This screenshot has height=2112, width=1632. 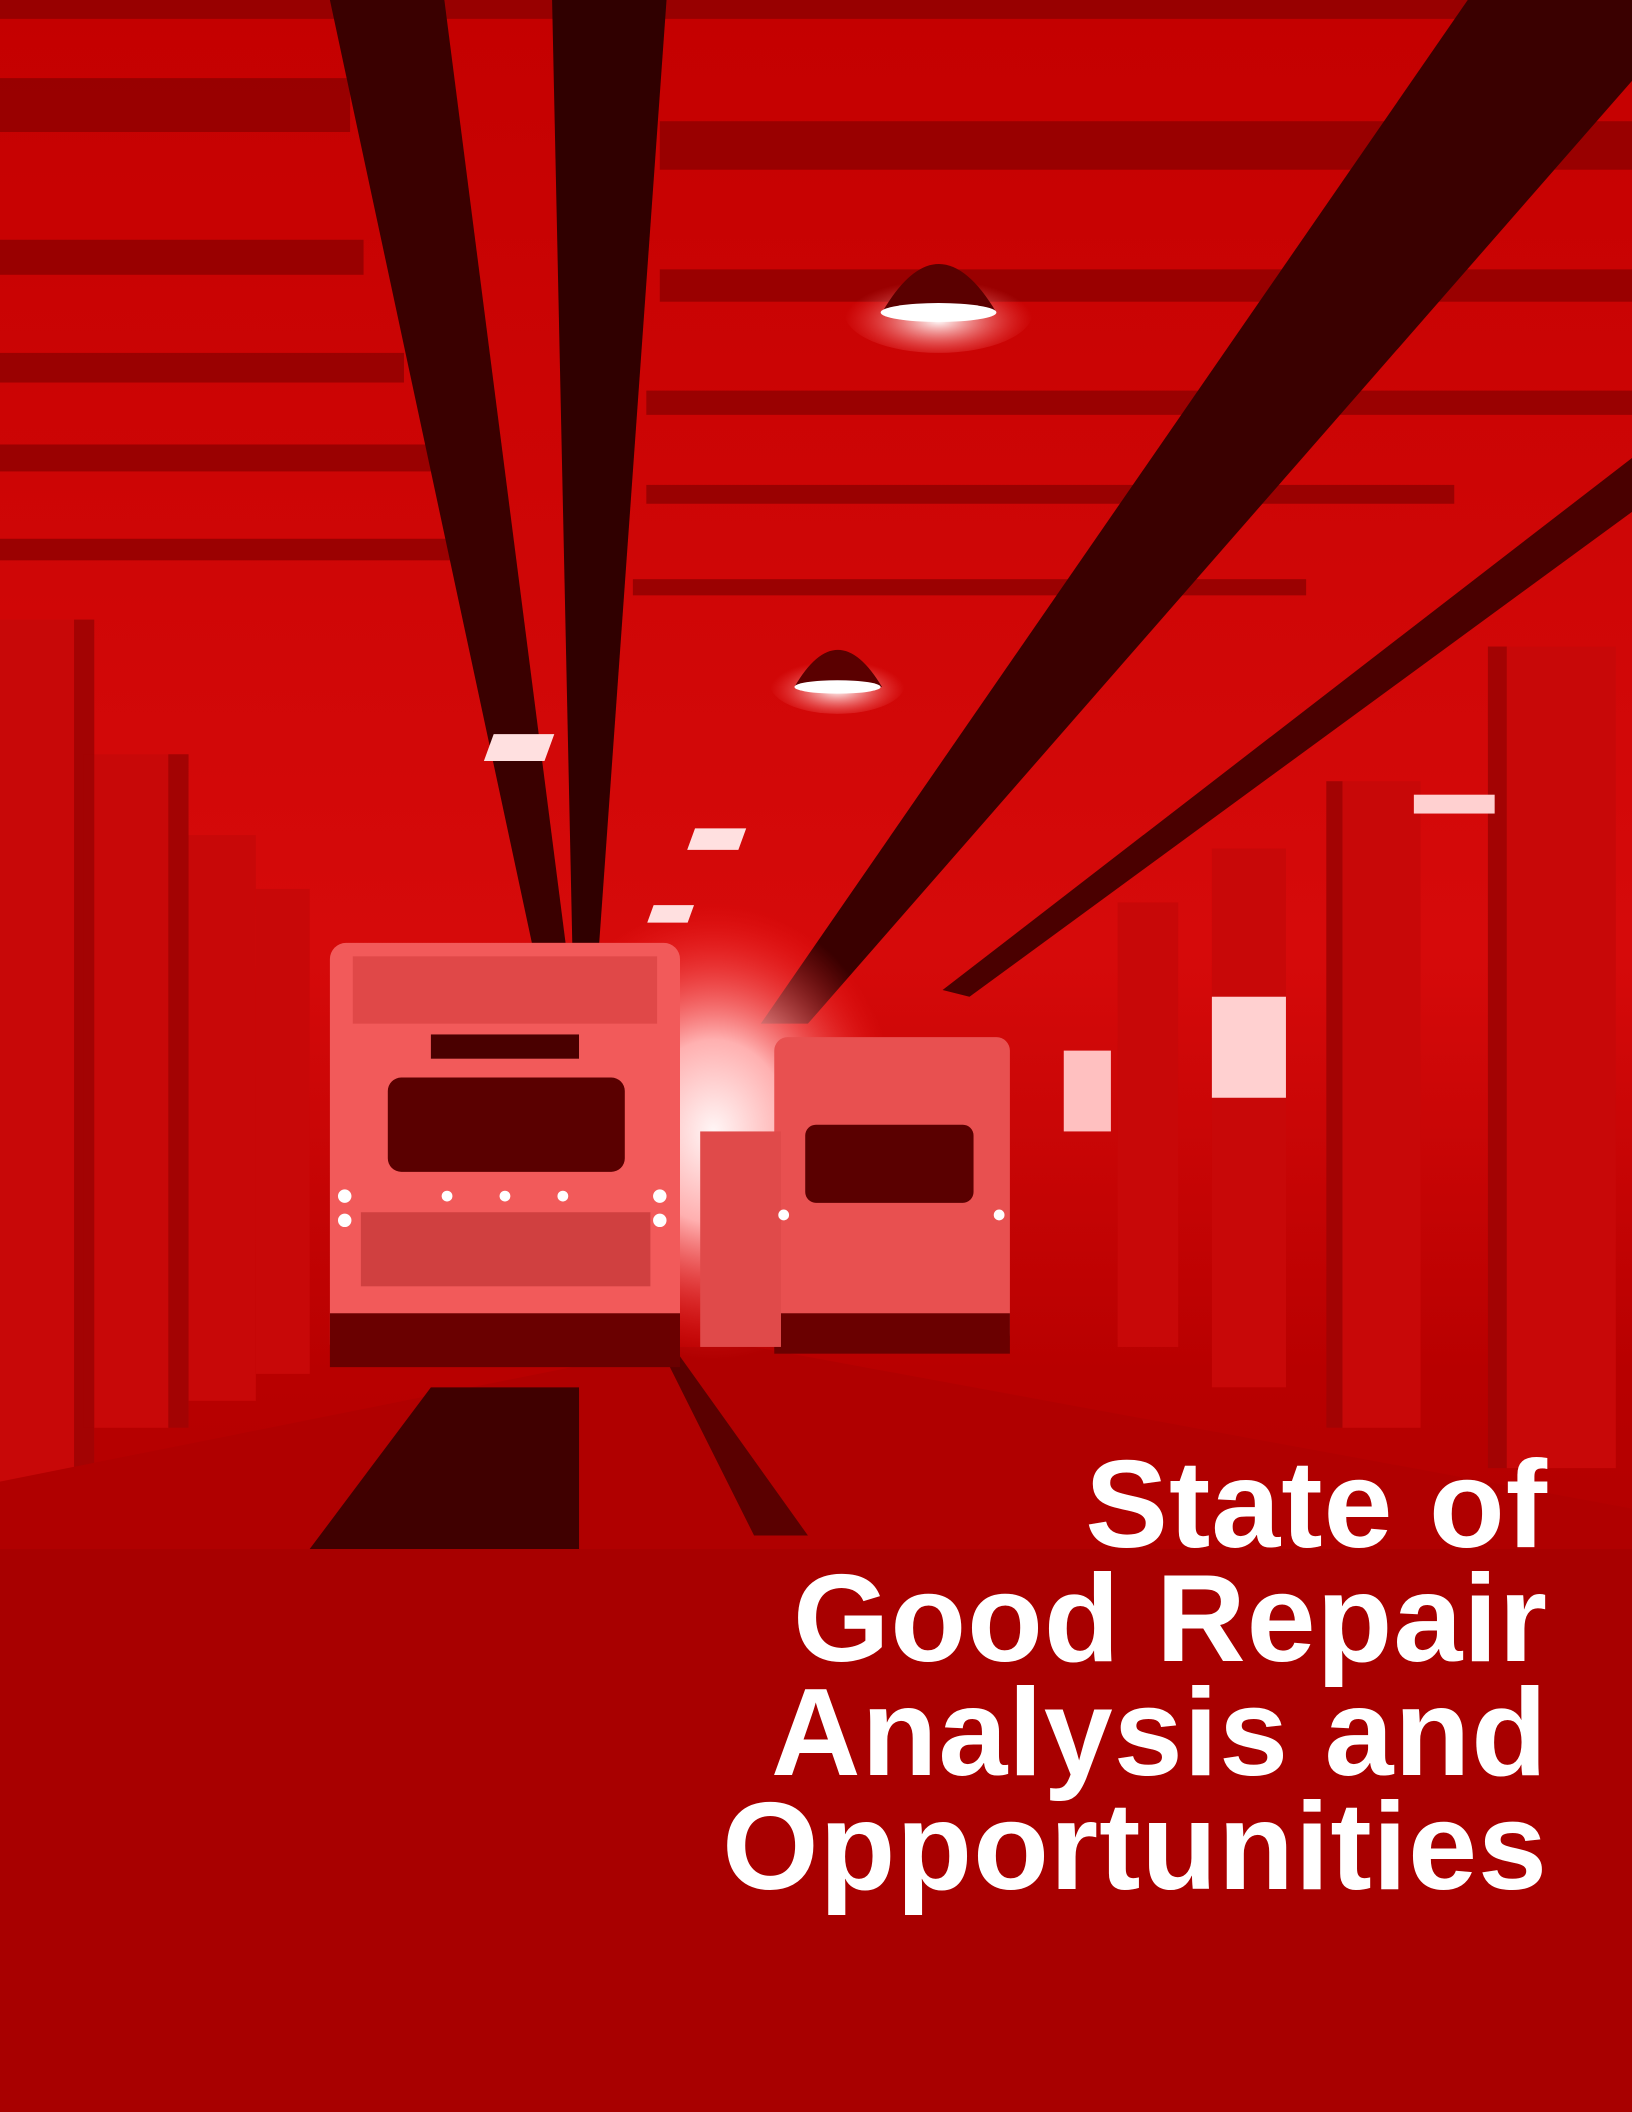 I want to click on title-line: Opportunities, so click(x=1135, y=1847).